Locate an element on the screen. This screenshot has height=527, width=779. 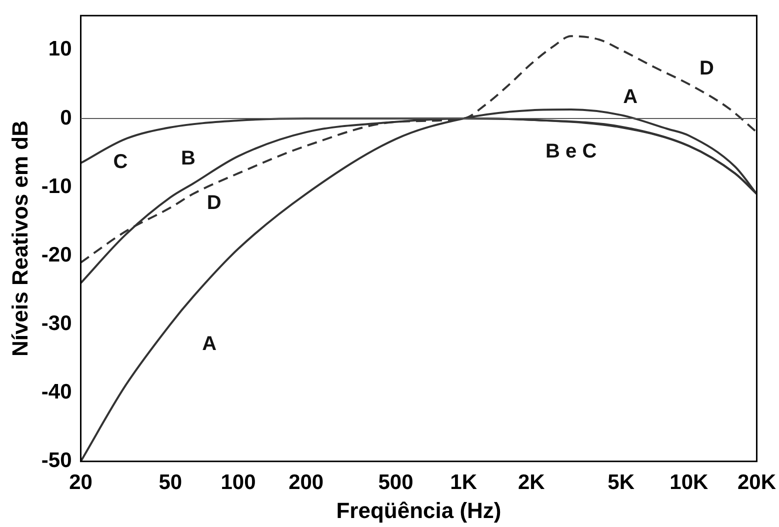
y-tick-label: -20 is located at coordinates (56, 254).